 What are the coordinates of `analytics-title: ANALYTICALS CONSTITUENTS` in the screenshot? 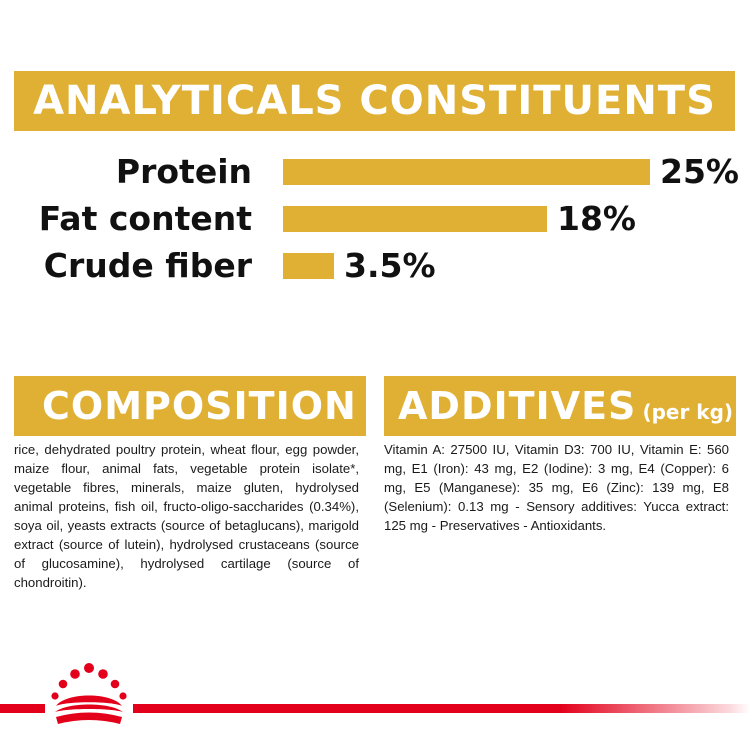 It's located at (374, 101).